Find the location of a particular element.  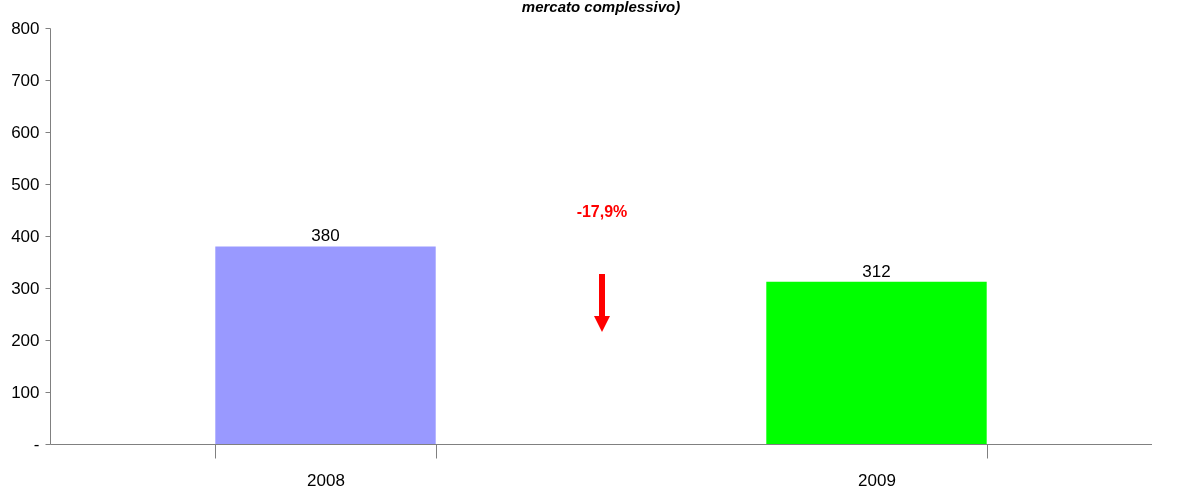

y-tick-label: 700 is located at coordinates (25, 80).